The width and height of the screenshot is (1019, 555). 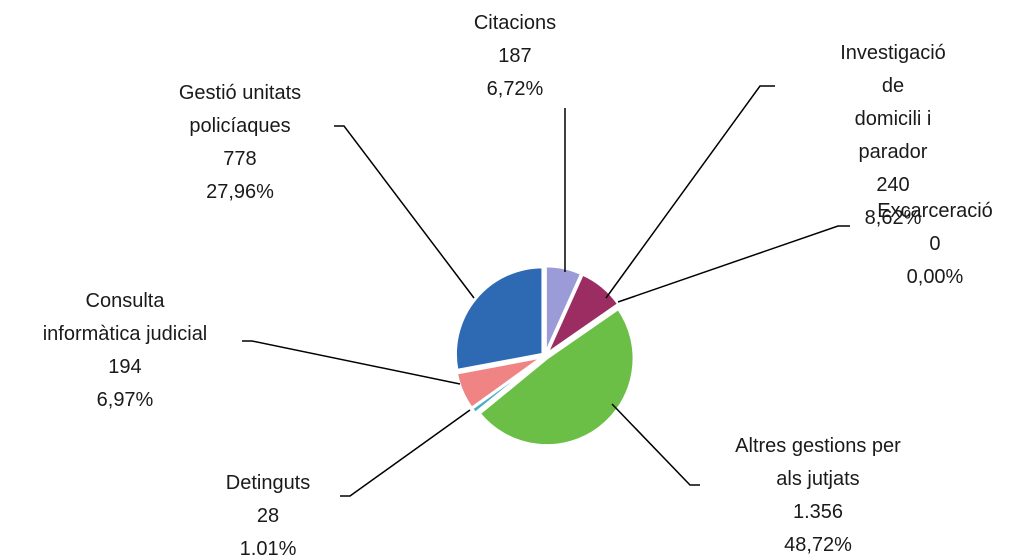 I want to click on value-label: 194, so click(x=125, y=367).